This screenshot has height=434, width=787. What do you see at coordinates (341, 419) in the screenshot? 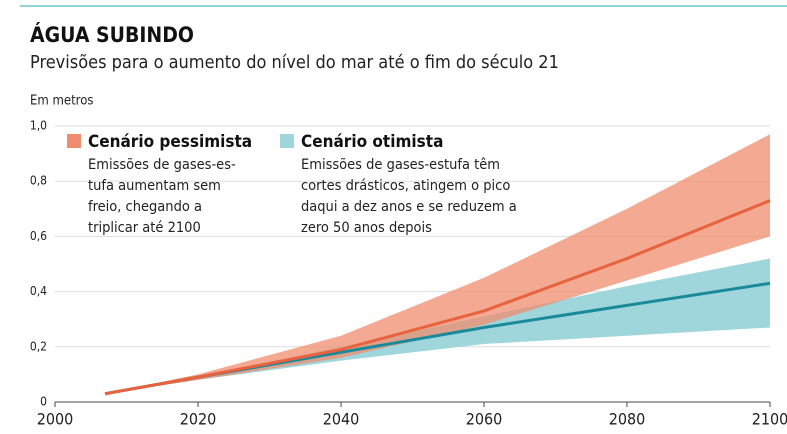
I see `x-tick-label: 2040` at bounding box center [341, 419].